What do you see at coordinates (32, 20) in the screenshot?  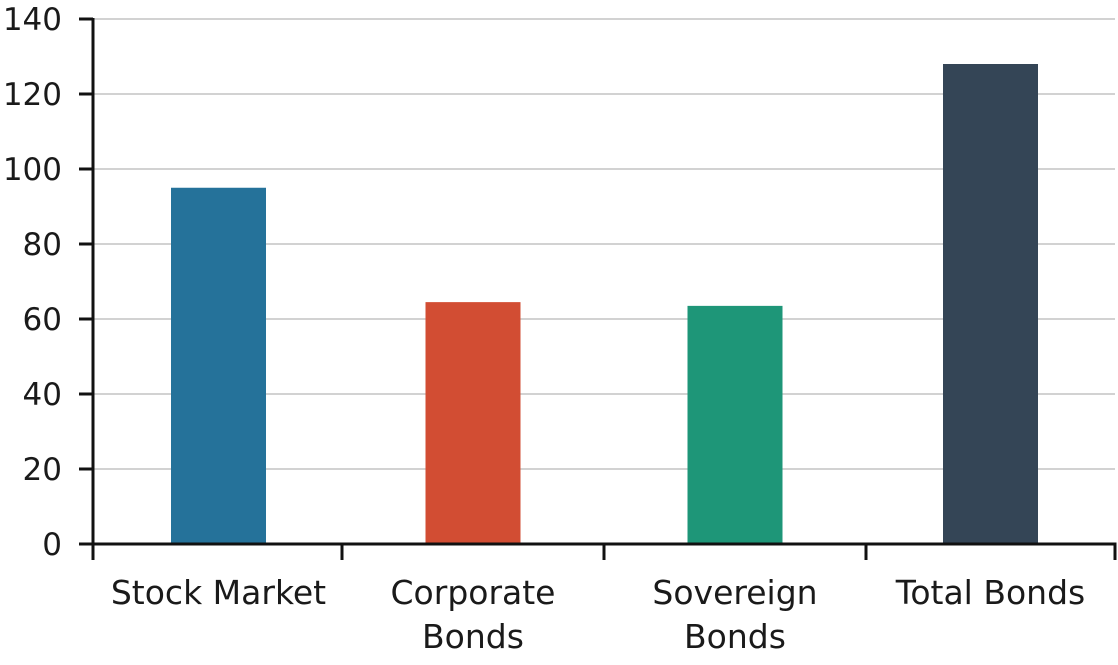 I see `y-tick-label: 140` at bounding box center [32, 20].